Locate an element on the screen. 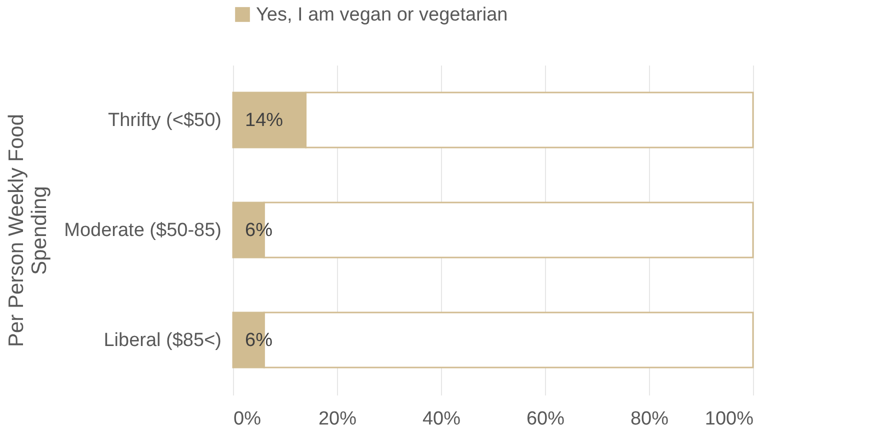 This screenshot has width=879, height=448. data-label: 14% is located at coordinates (264, 120).